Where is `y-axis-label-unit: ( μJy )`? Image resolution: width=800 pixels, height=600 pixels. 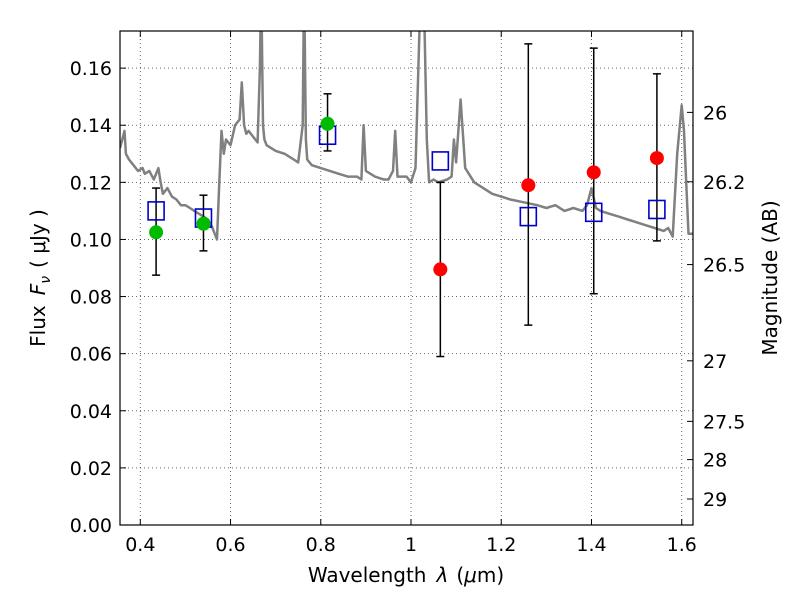
y-axis-label-unit: ( μJy ) is located at coordinates (38, 238).